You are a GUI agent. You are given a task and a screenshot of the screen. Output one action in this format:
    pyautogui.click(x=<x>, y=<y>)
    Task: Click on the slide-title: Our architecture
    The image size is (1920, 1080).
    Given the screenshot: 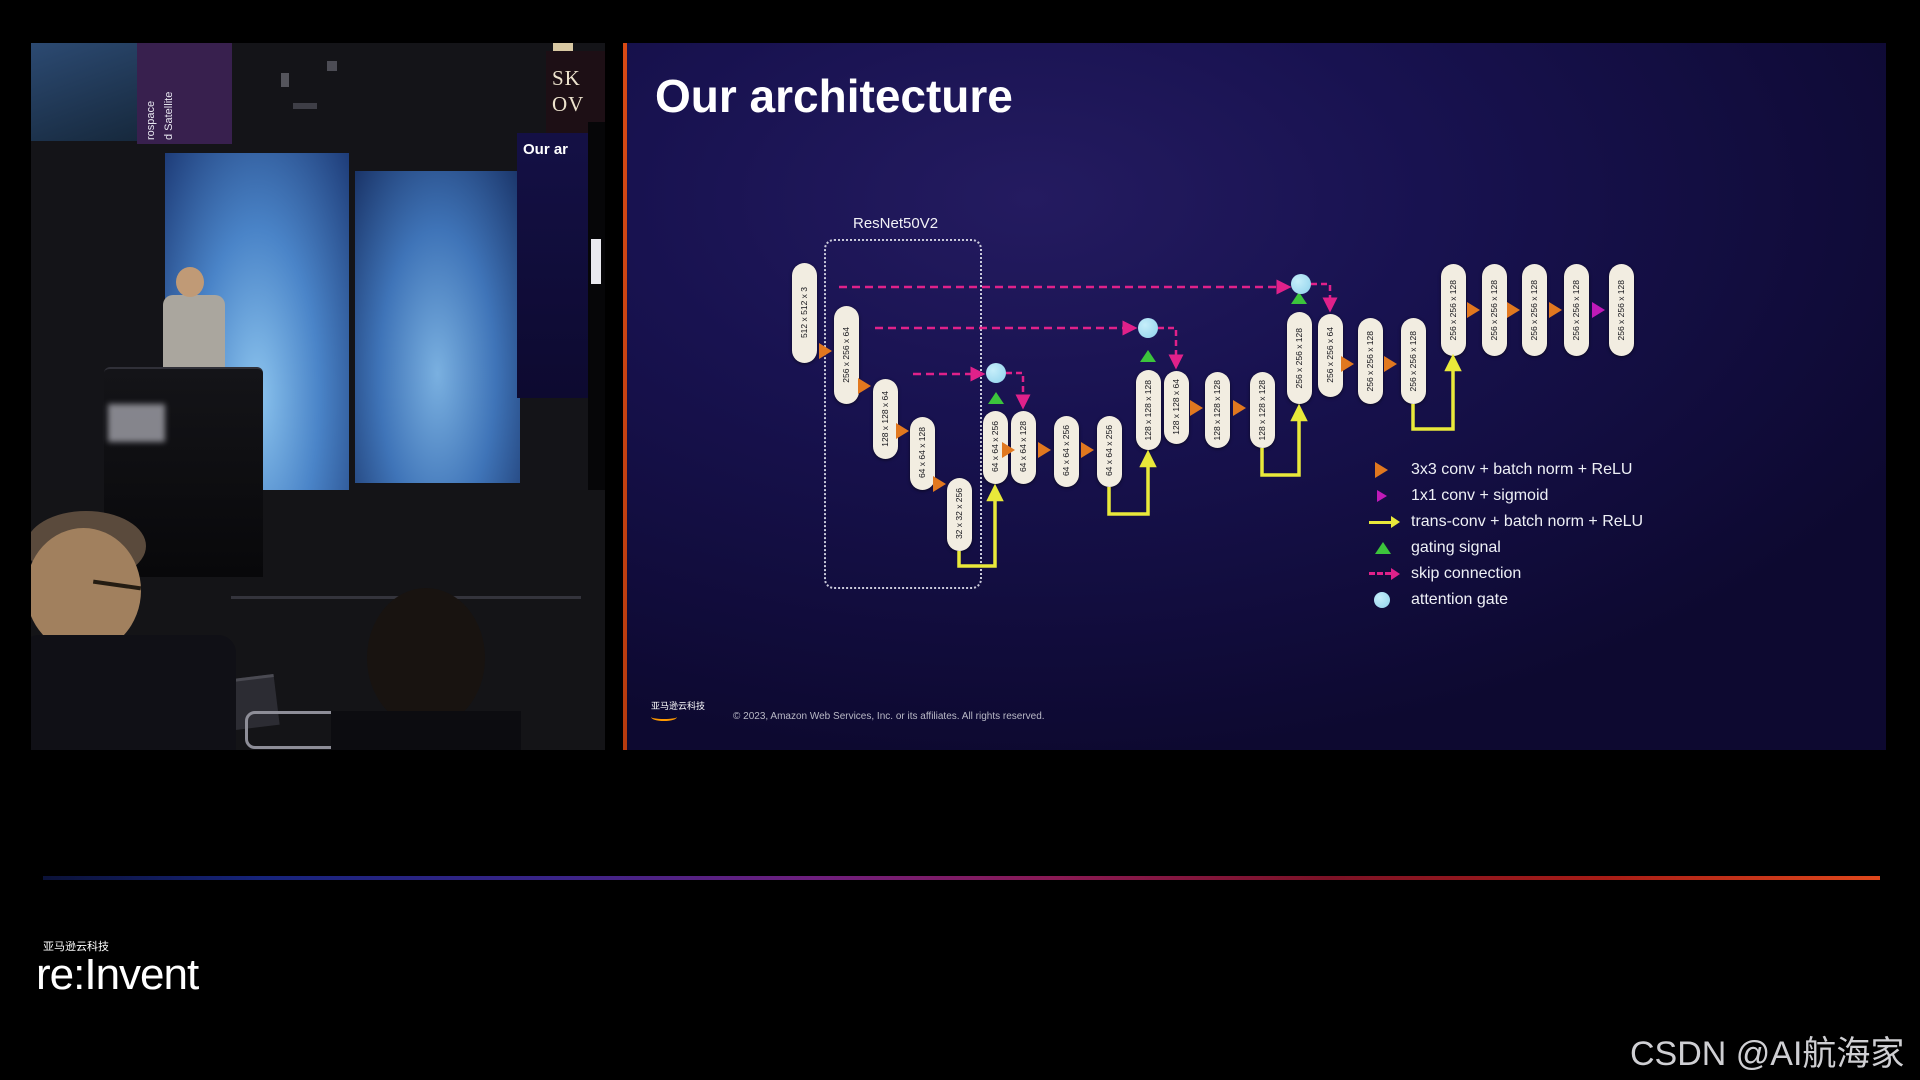 What is the action you would take?
    pyautogui.click(x=834, y=96)
    